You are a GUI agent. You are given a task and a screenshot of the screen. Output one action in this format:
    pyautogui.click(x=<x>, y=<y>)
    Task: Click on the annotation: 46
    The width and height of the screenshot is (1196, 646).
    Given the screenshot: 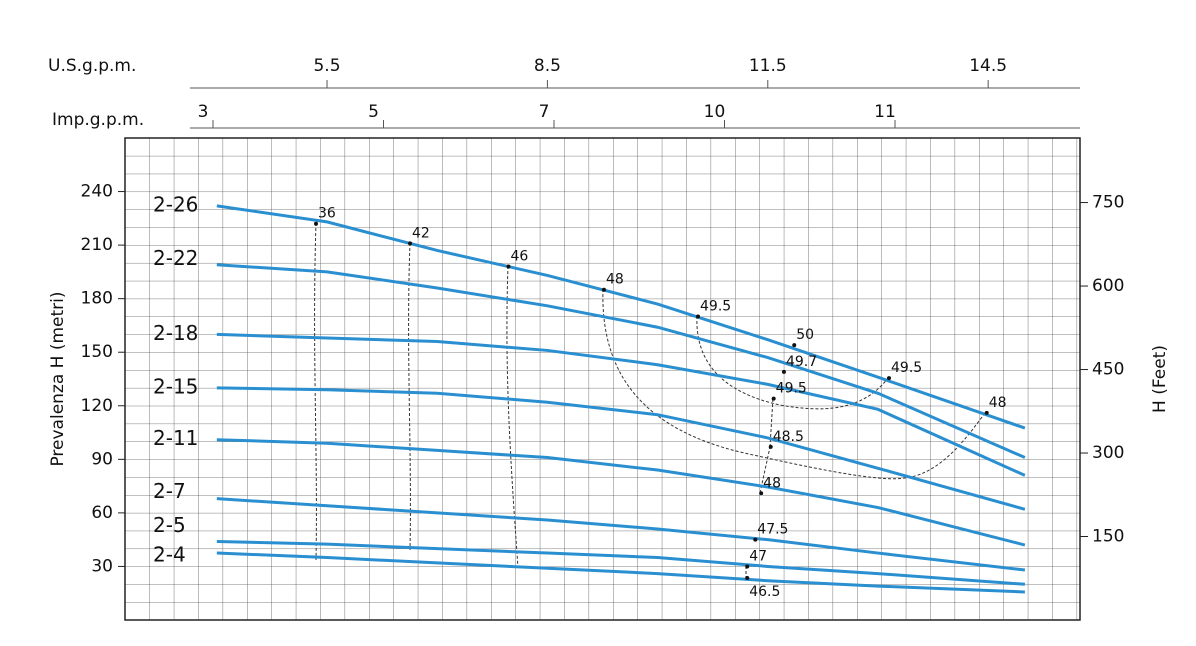 What is the action you would take?
    pyautogui.click(x=519, y=257)
    